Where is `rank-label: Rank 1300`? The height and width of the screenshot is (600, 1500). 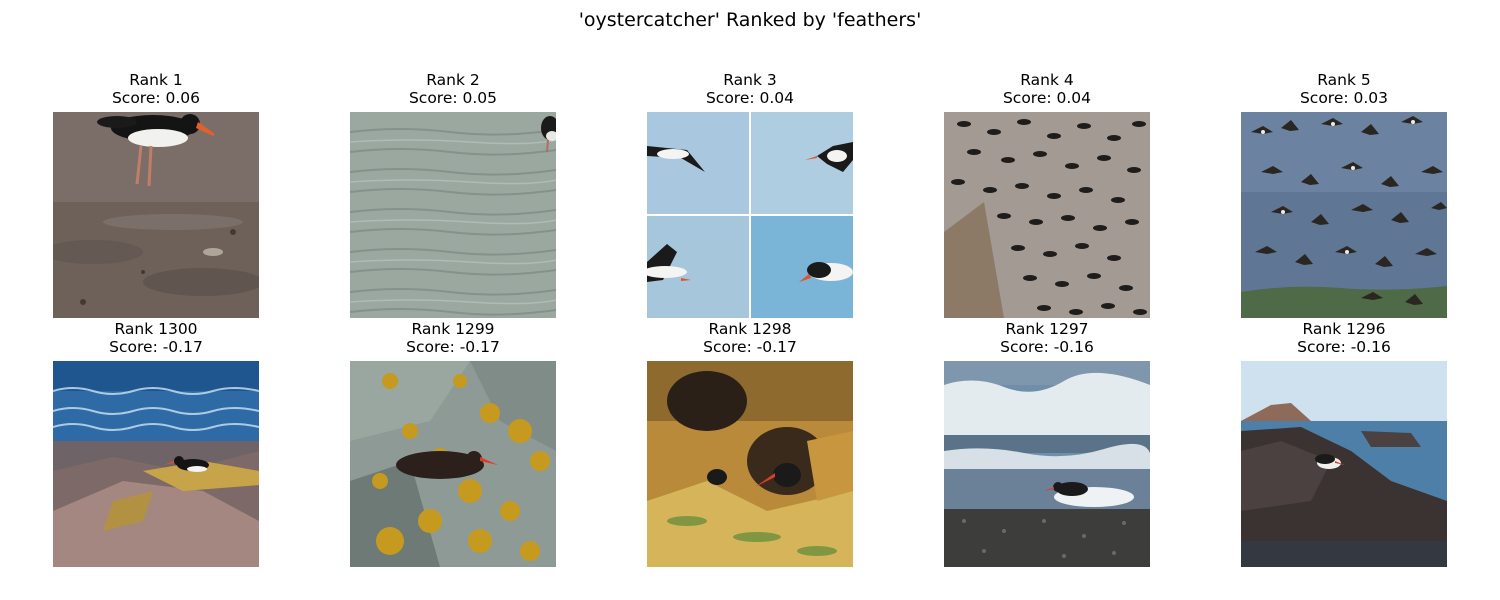
rank-label: Rank 1300 is located at coordinates (156, 329).